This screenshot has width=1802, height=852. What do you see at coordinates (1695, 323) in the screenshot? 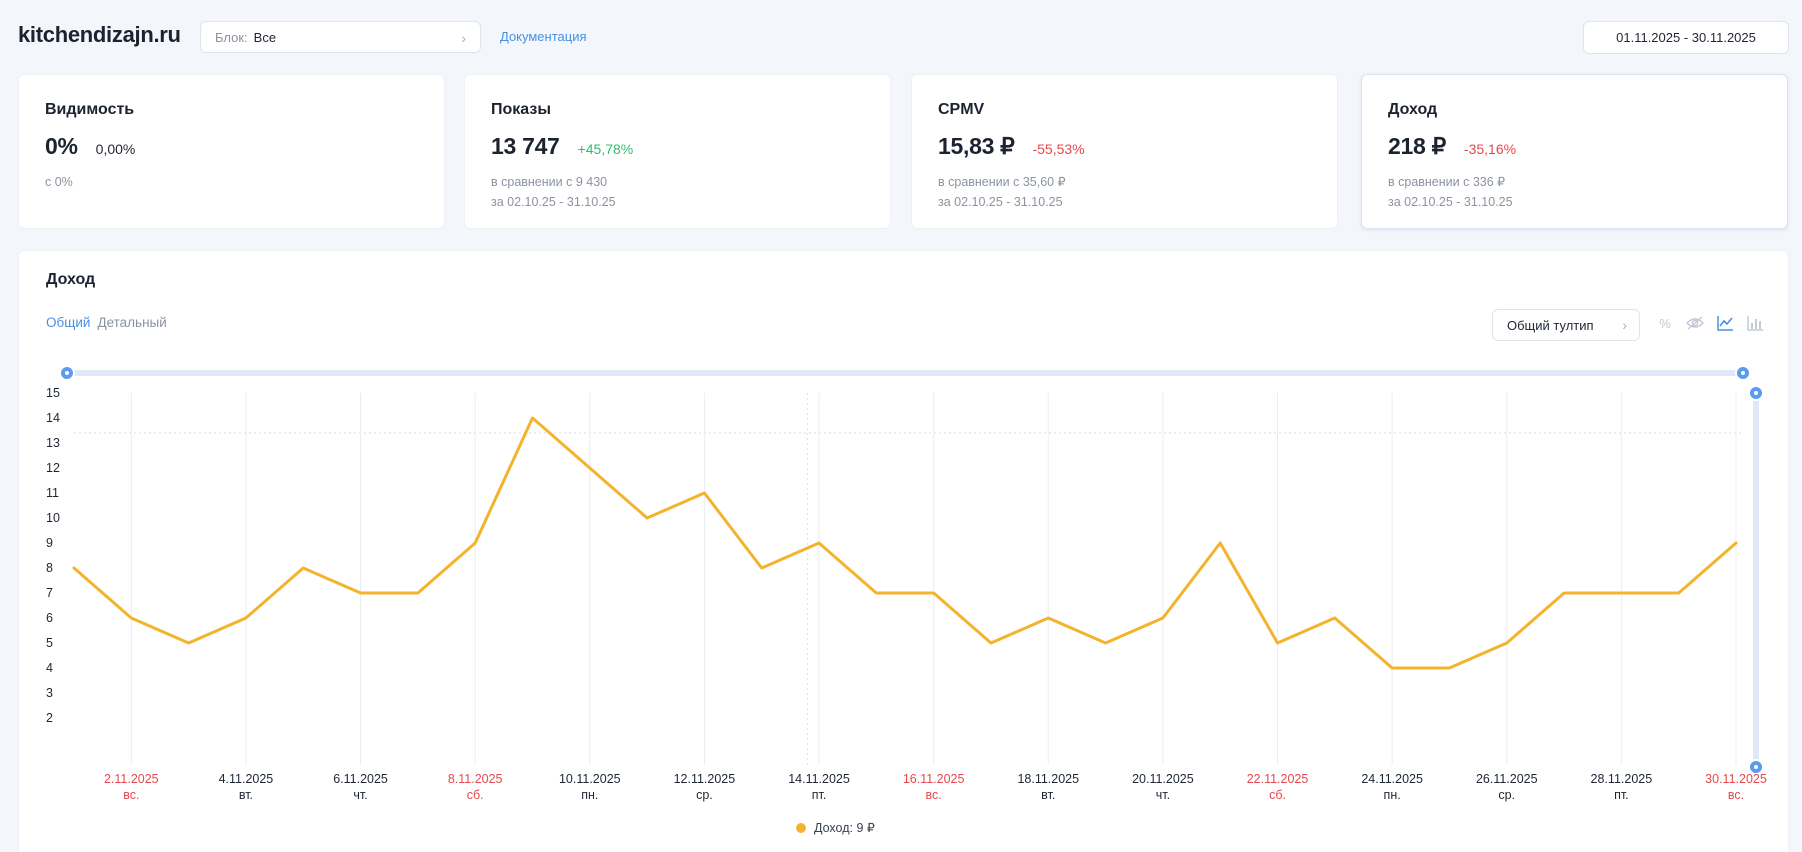
I see `eye-off-icon` at bounding box center [1695, 323].